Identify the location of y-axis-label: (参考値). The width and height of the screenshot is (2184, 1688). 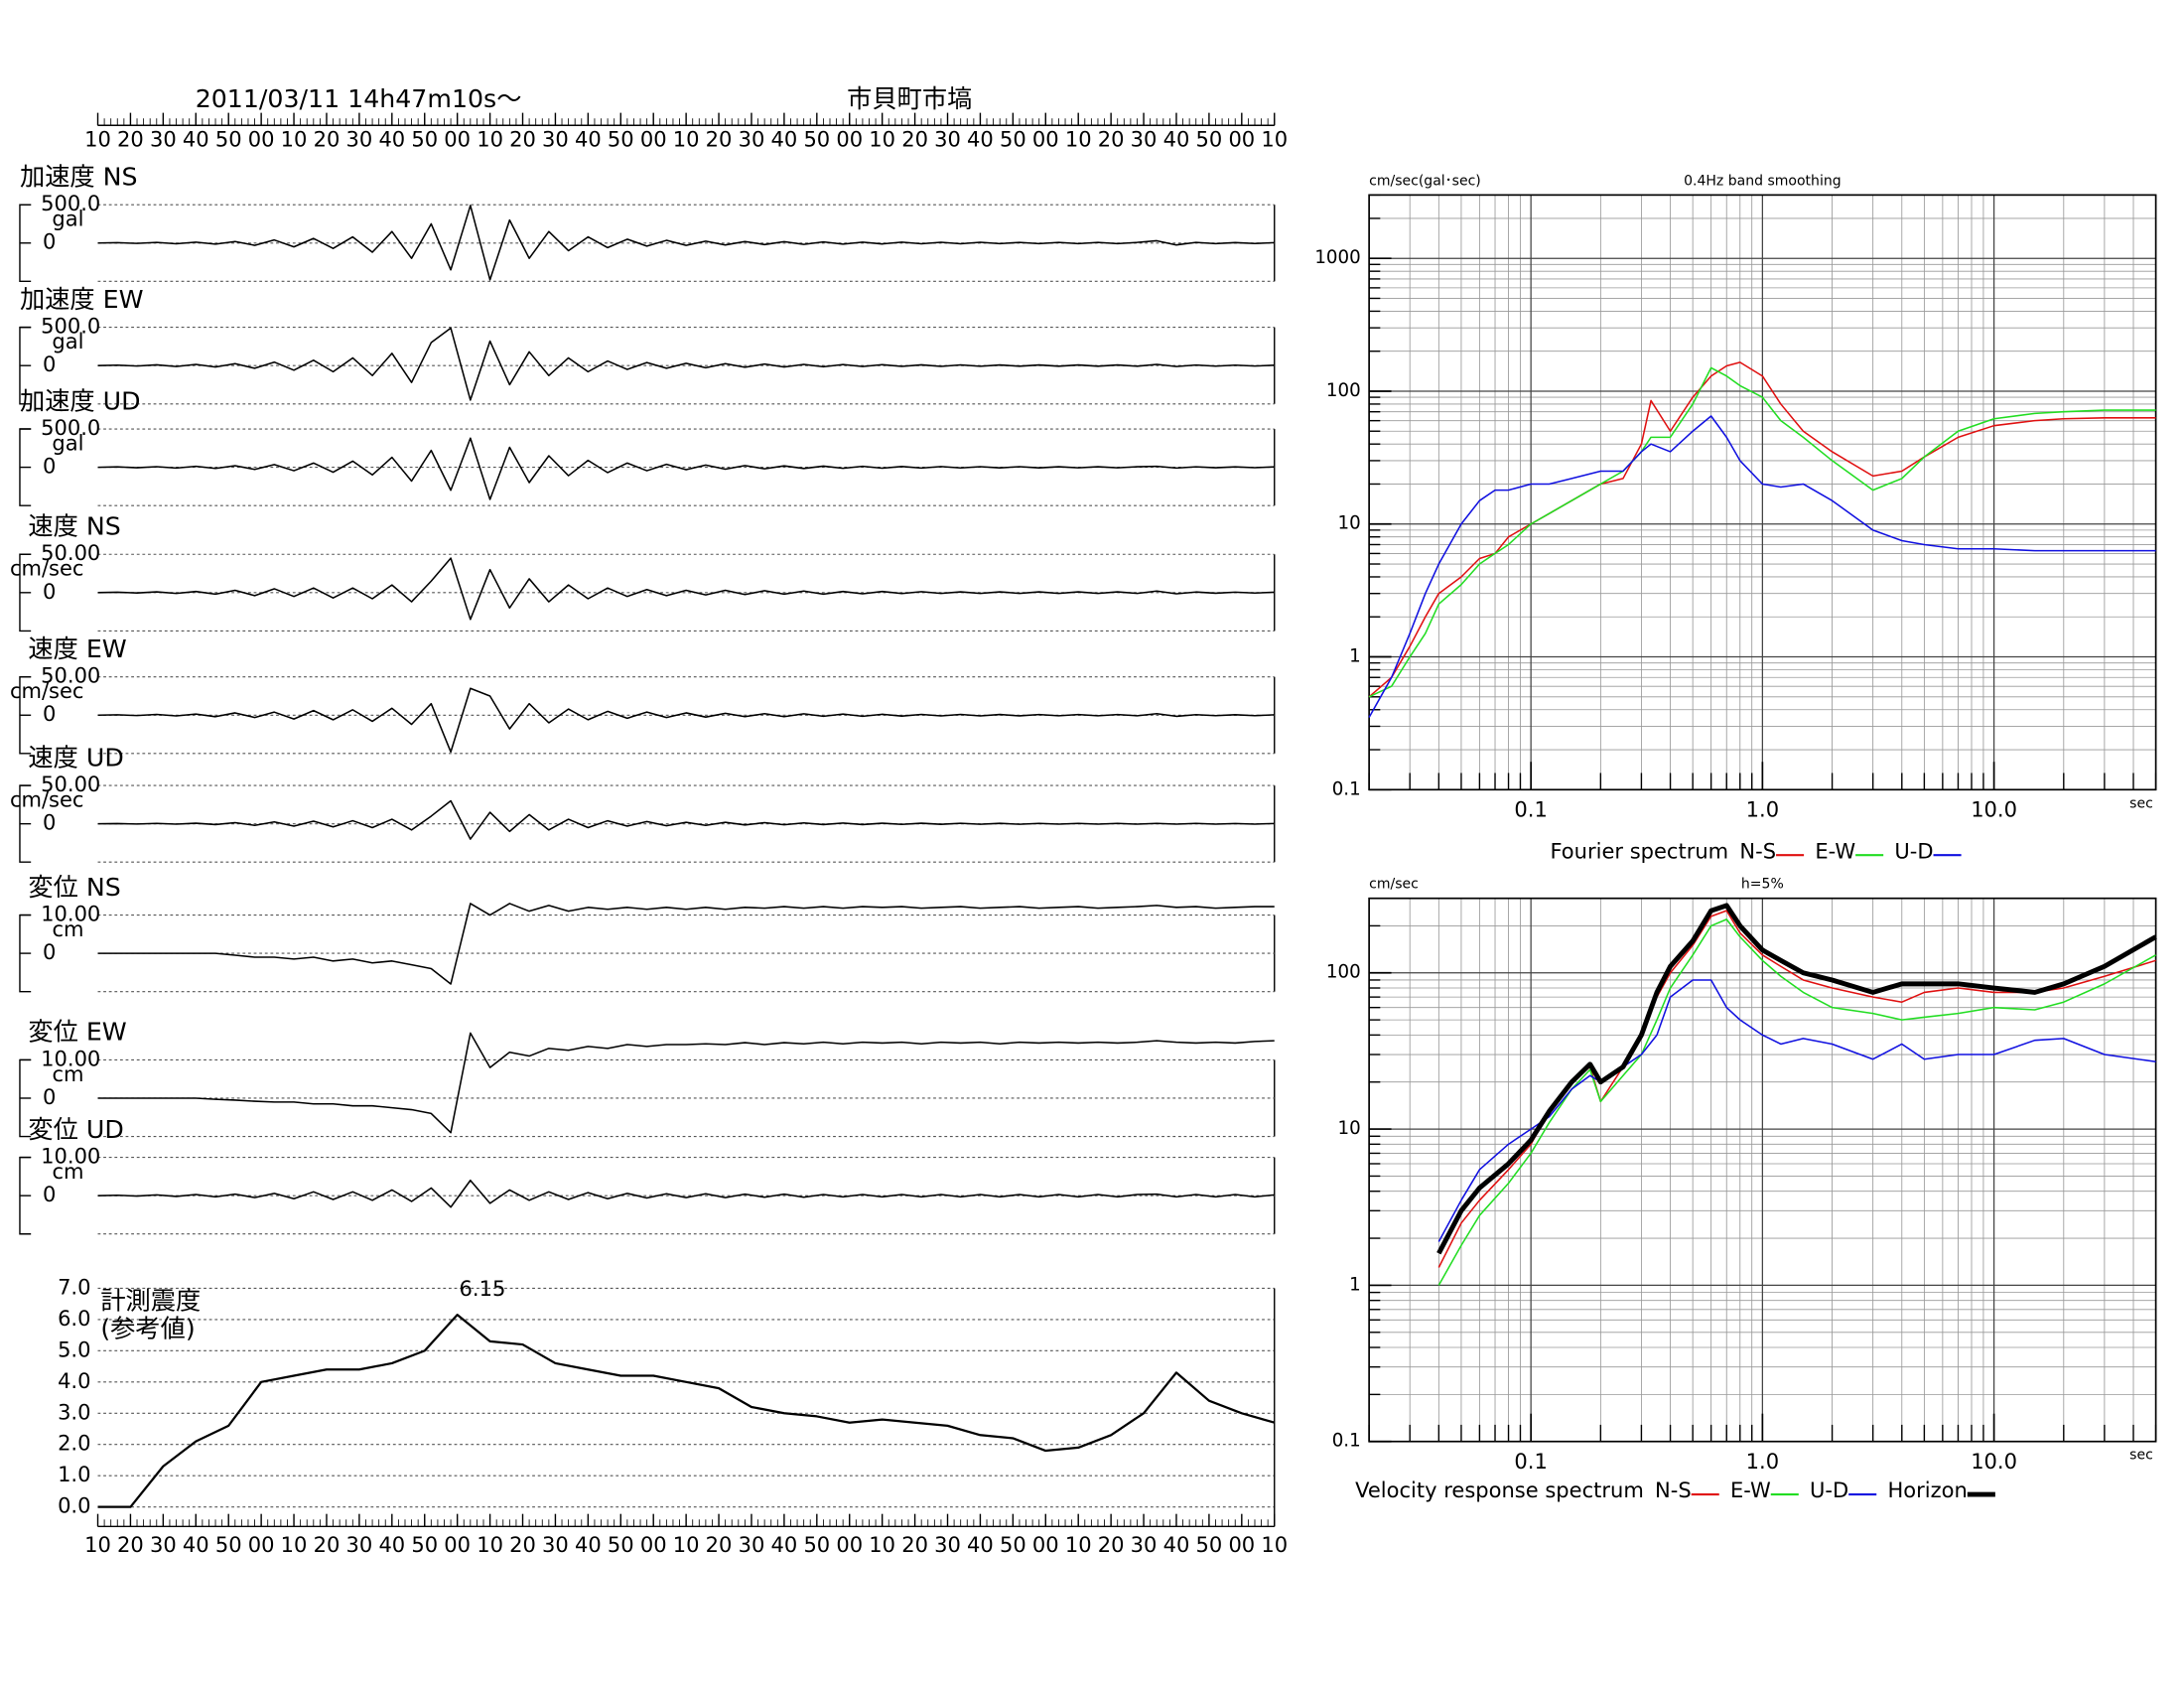
(147, 1329).